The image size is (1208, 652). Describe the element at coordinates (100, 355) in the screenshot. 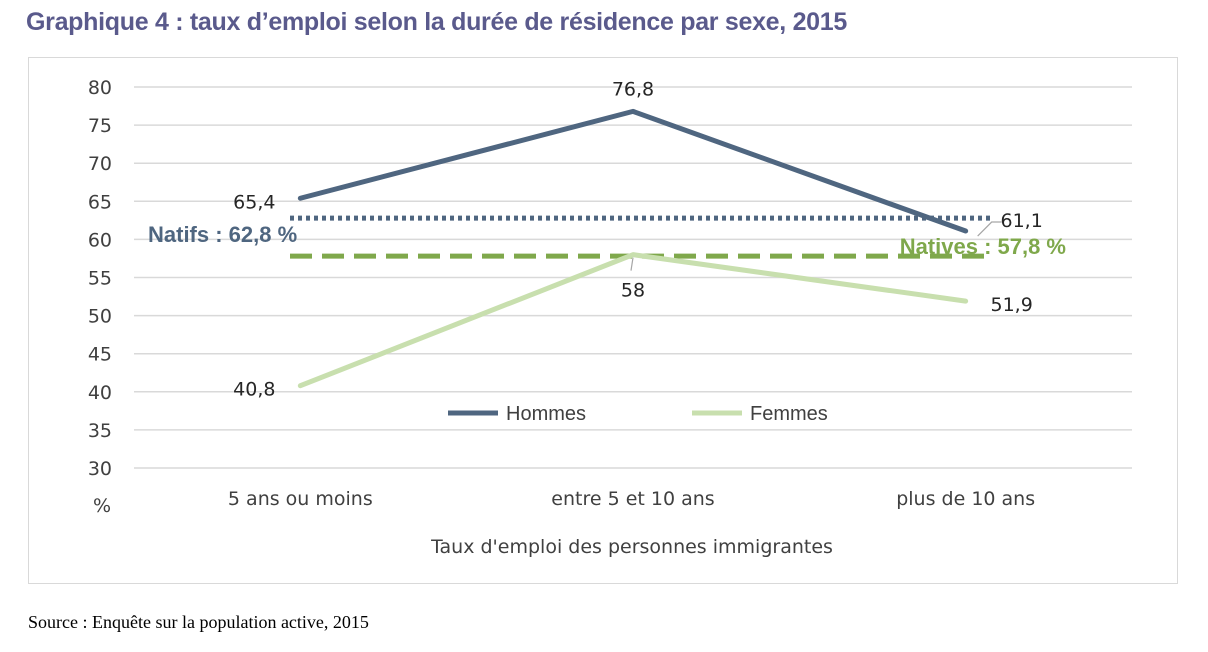

I see `y-tick-label: 45` at that location.